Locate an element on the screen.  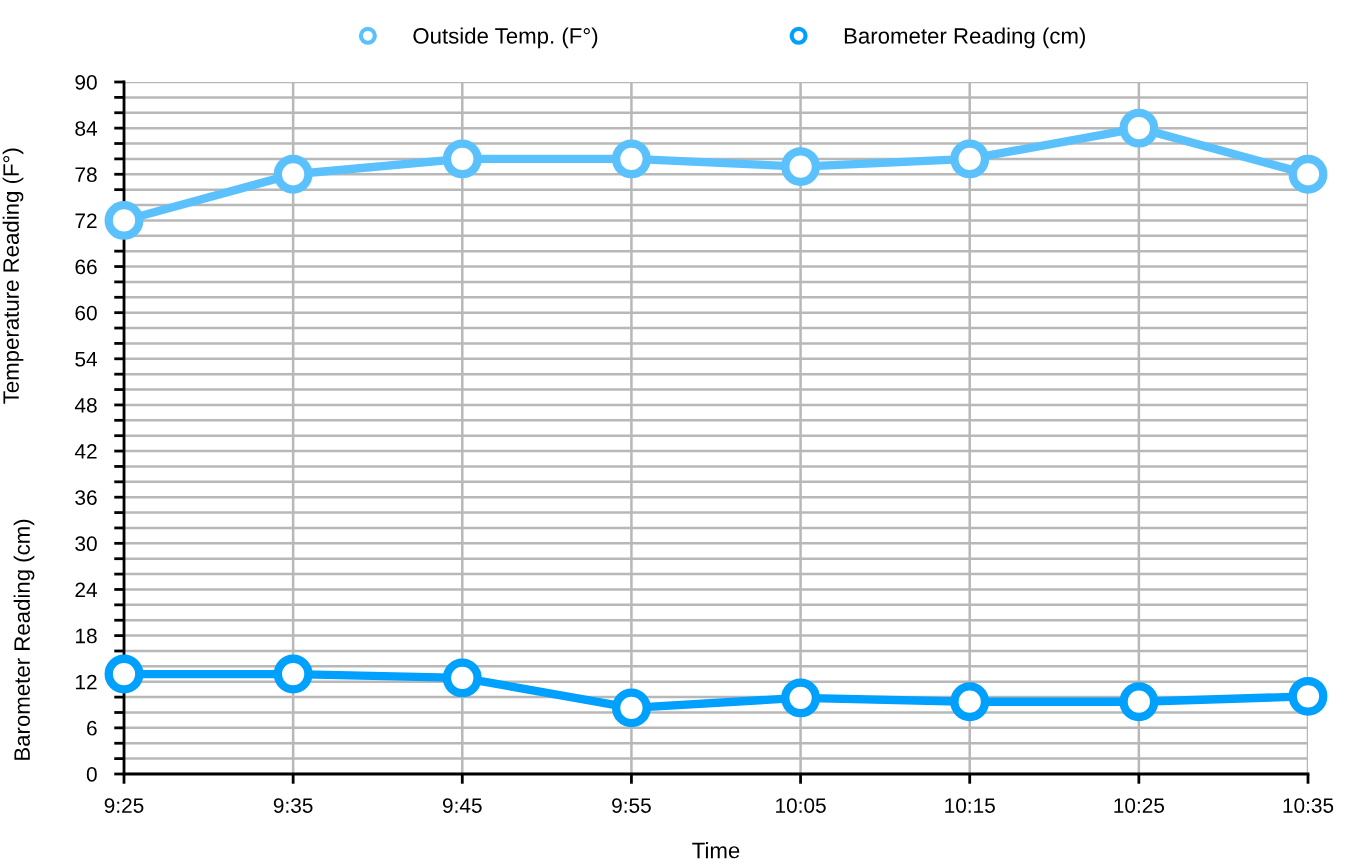
x-tick-label: 10:05 is located at coordinates (801, 805).